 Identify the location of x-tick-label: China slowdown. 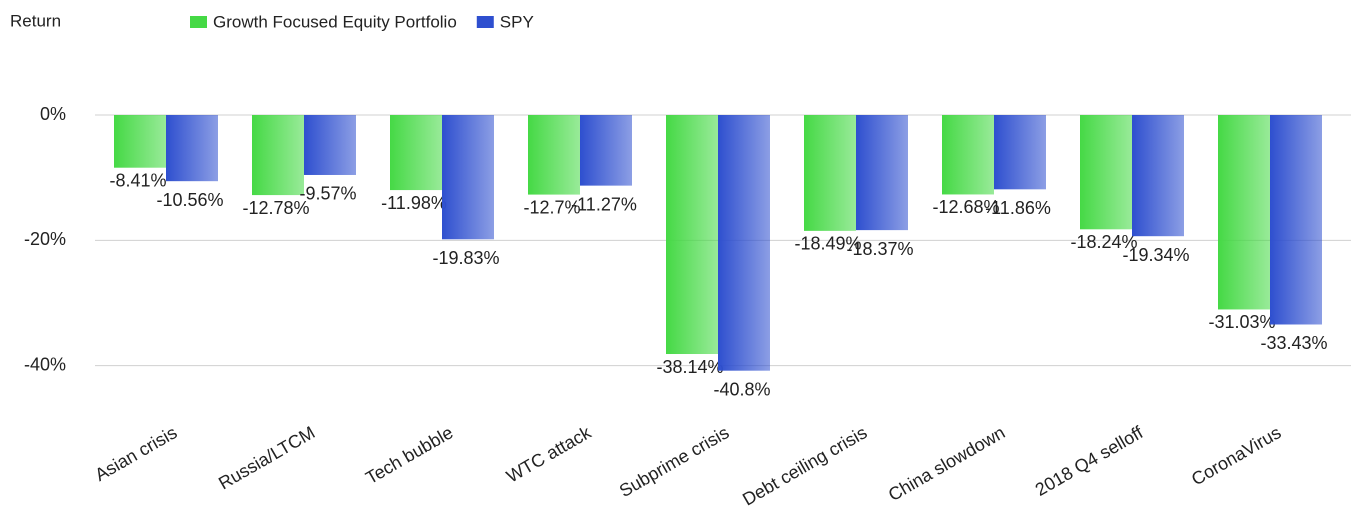
(947, 463).